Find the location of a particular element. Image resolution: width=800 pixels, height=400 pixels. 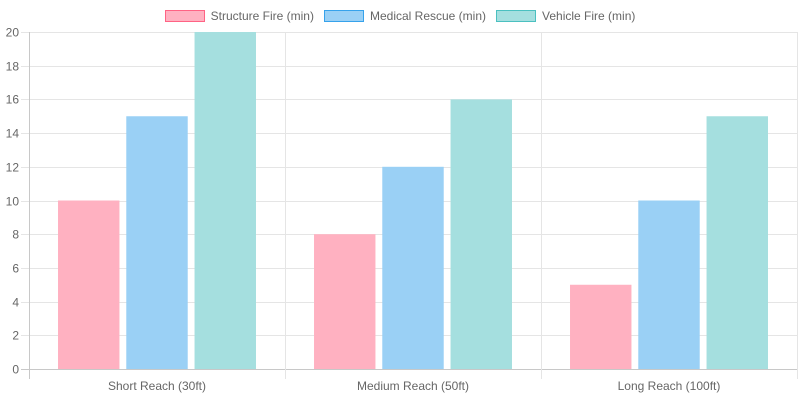

legend-item-vehicle-fire: Vehicle Fire (min) is located at coordinates (565, 16).